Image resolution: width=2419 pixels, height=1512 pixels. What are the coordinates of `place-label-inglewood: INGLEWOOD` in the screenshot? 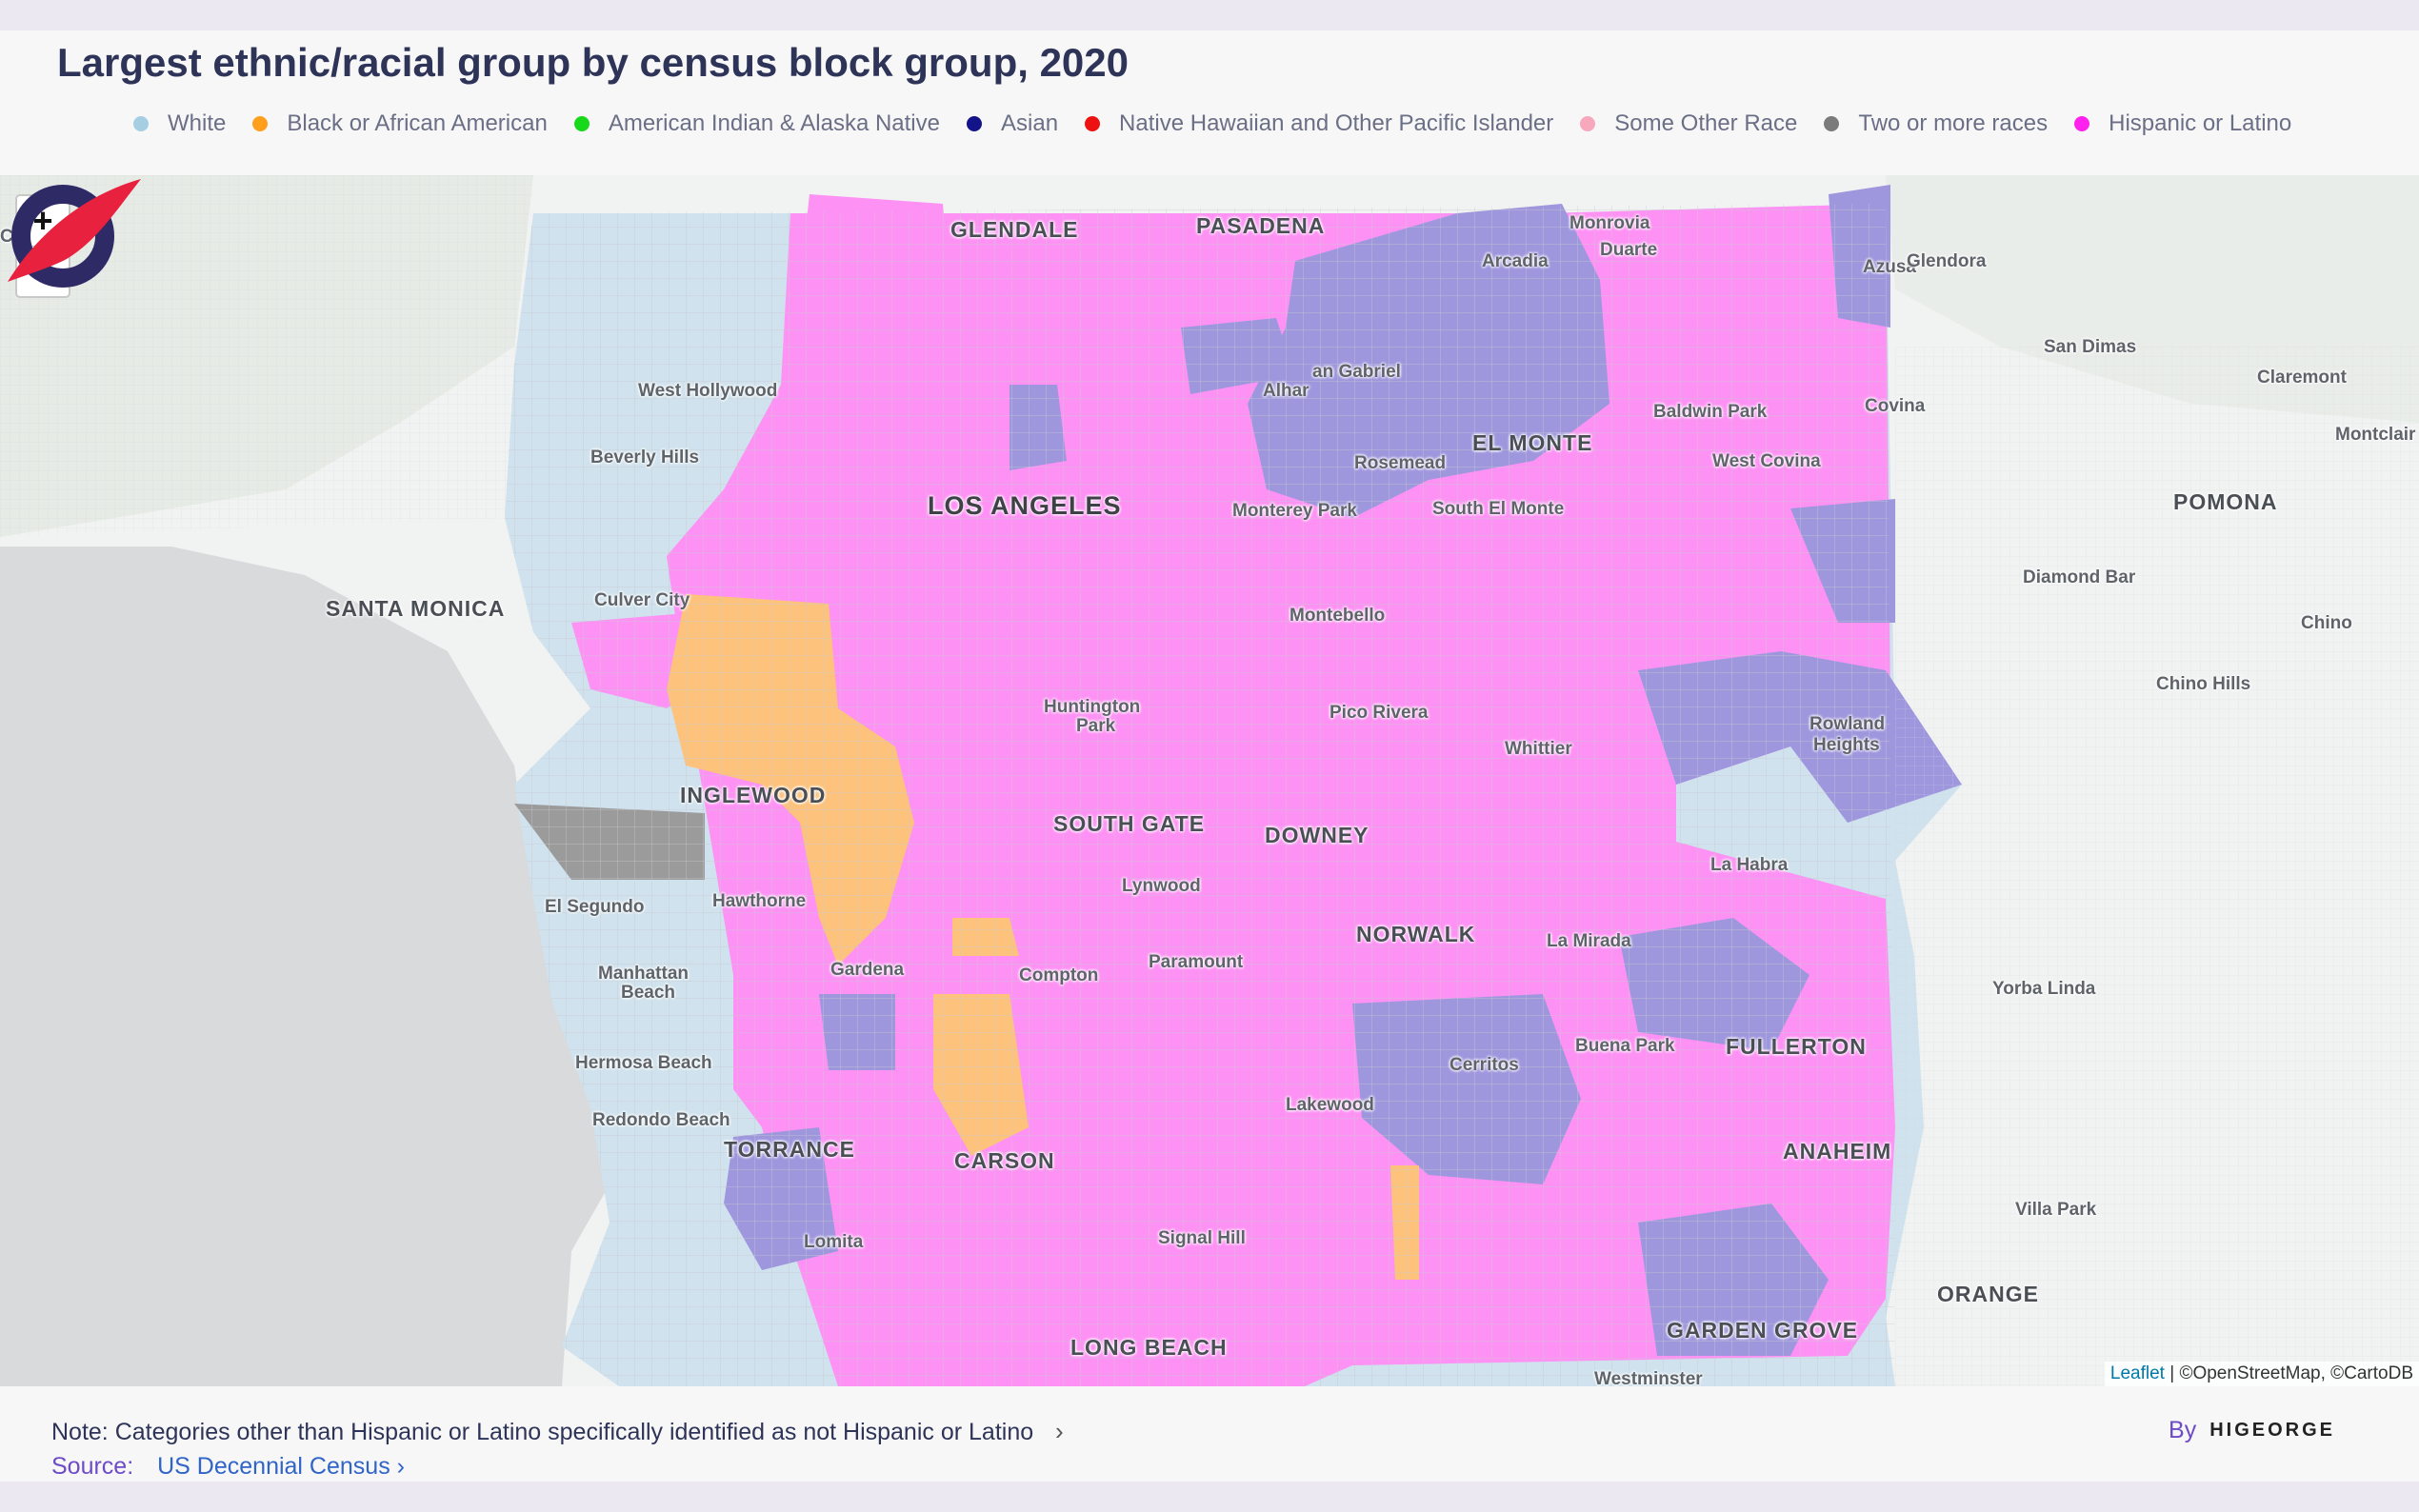 It's located at (753, 795).